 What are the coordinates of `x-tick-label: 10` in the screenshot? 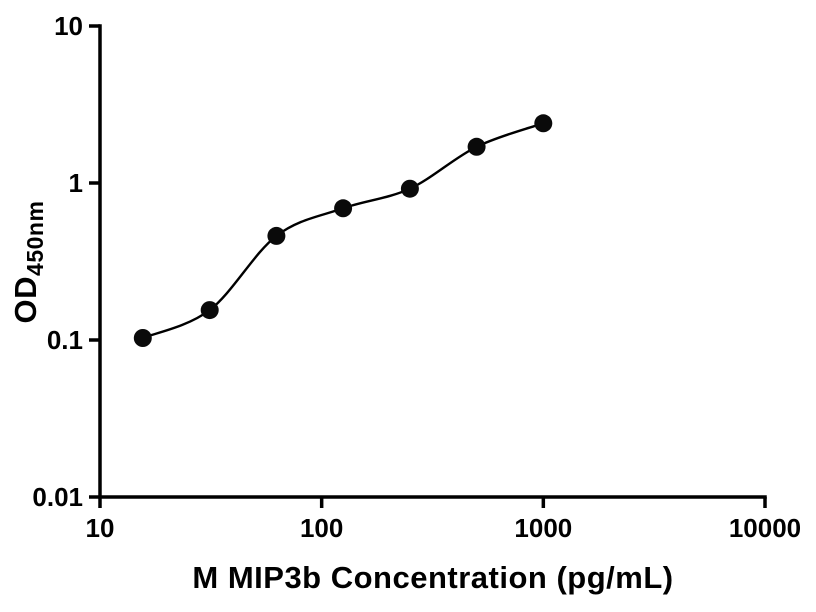 It's located at (100, 528).